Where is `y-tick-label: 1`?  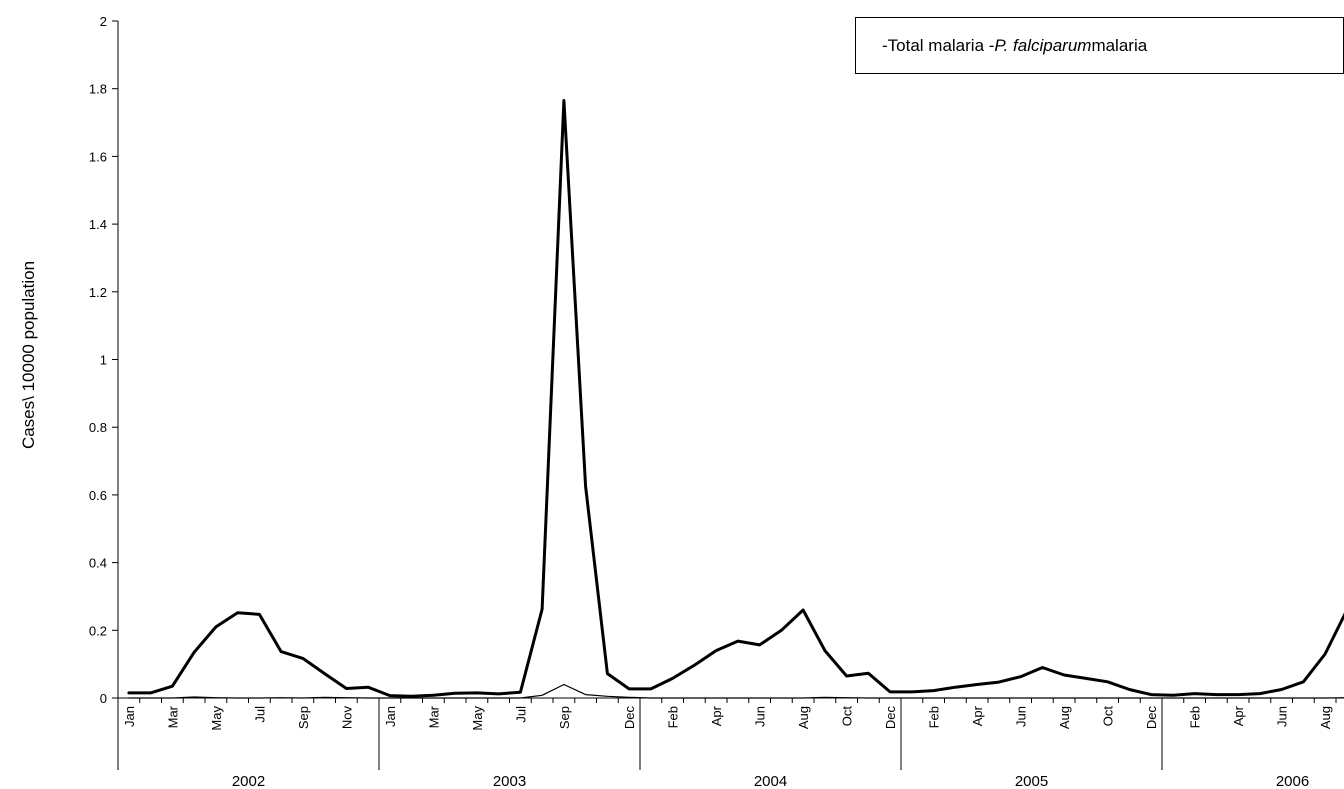 y-tick-label: 1 is located at coordinates (103, 360).